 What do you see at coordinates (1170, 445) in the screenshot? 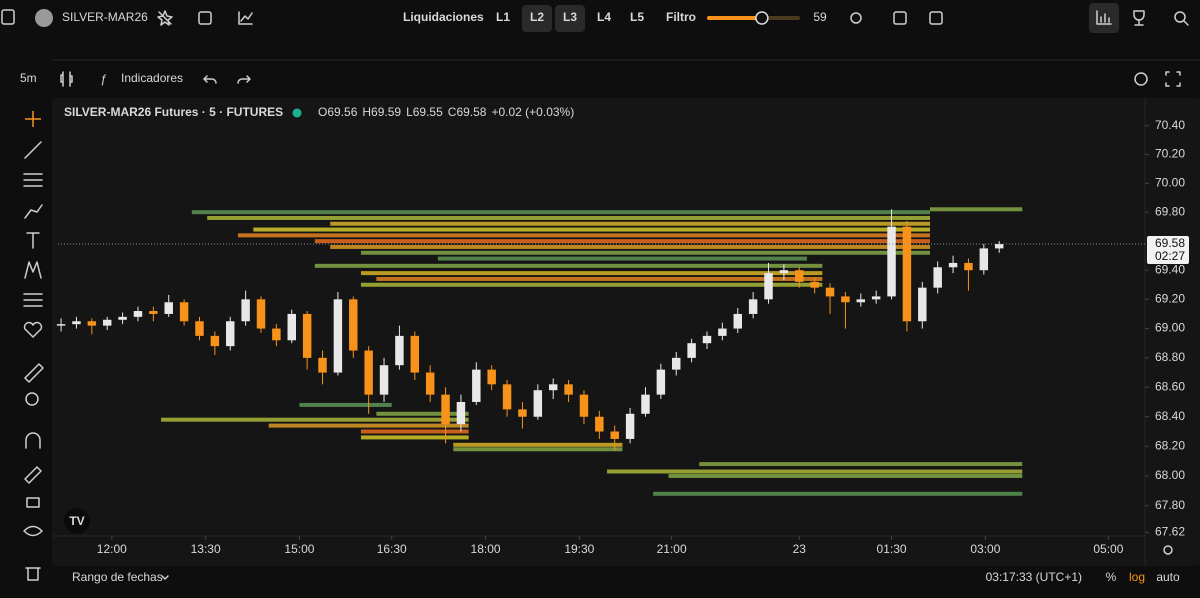
I see `y-tick-label: 68.20` at bounding box center [1170, 445].